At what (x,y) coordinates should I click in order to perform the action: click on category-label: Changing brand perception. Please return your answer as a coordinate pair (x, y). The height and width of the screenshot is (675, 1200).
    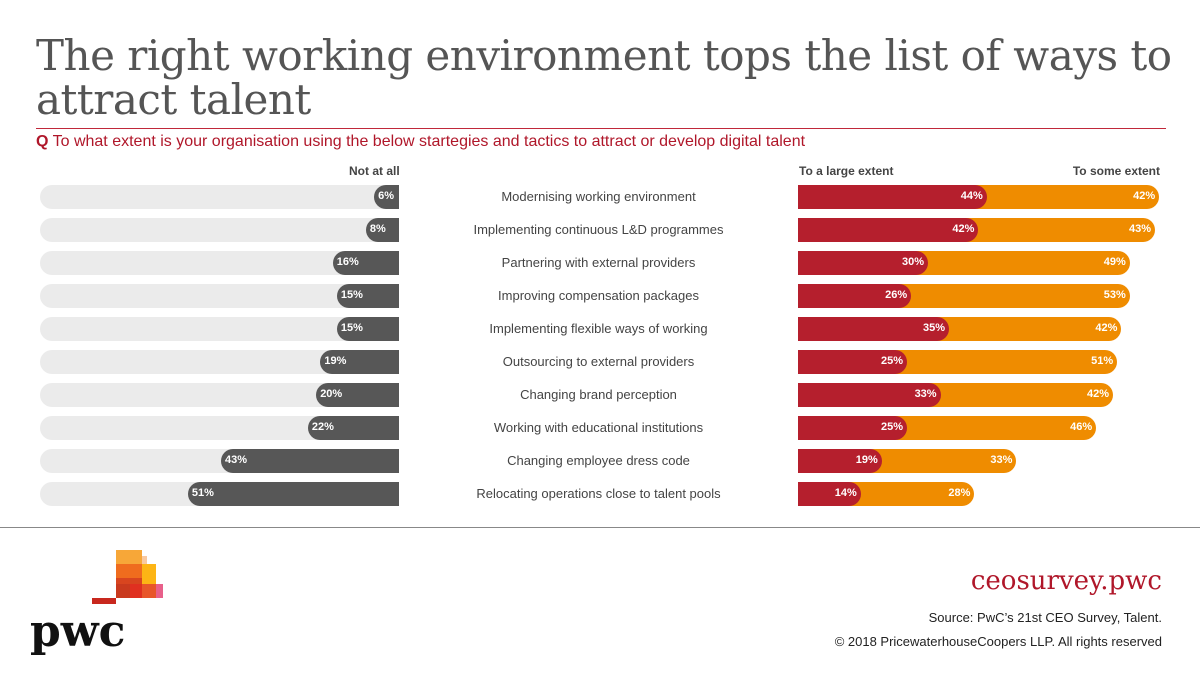
    Looking at the image, I should click on (598, 394).